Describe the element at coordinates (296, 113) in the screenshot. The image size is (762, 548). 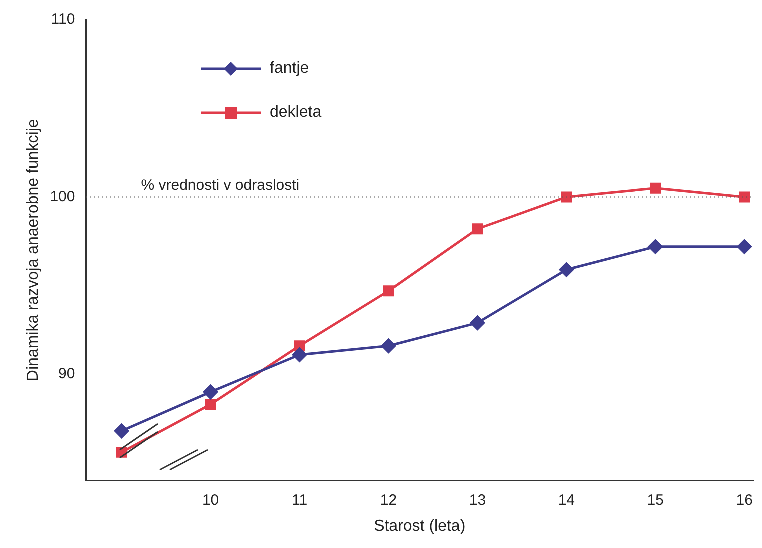
I see `legend-label: dekleta` at that location.